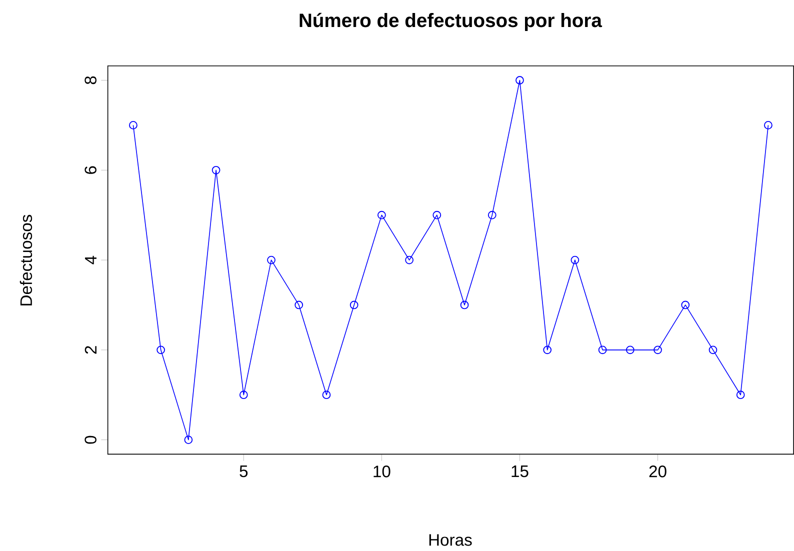 The width and height of the screenshot is (794, 551). I want to click on x-axis-title: Horas, so click(450, 540).